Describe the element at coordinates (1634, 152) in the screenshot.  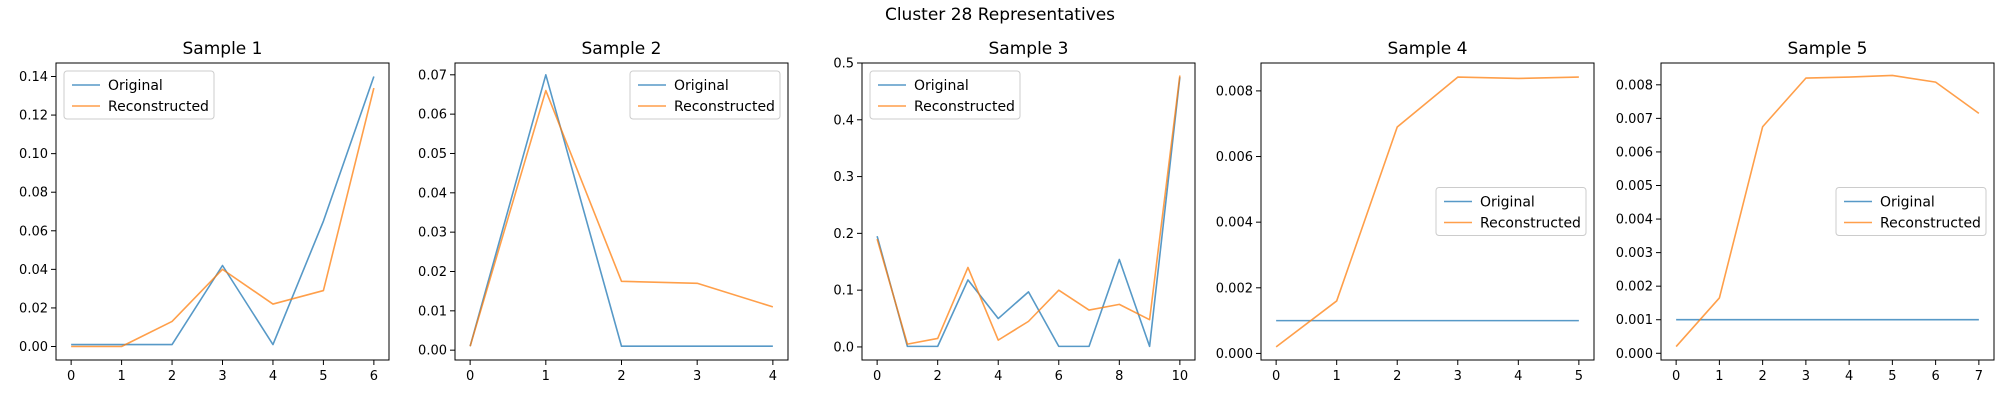
I see `y-tick-label: 0.006` at that location.